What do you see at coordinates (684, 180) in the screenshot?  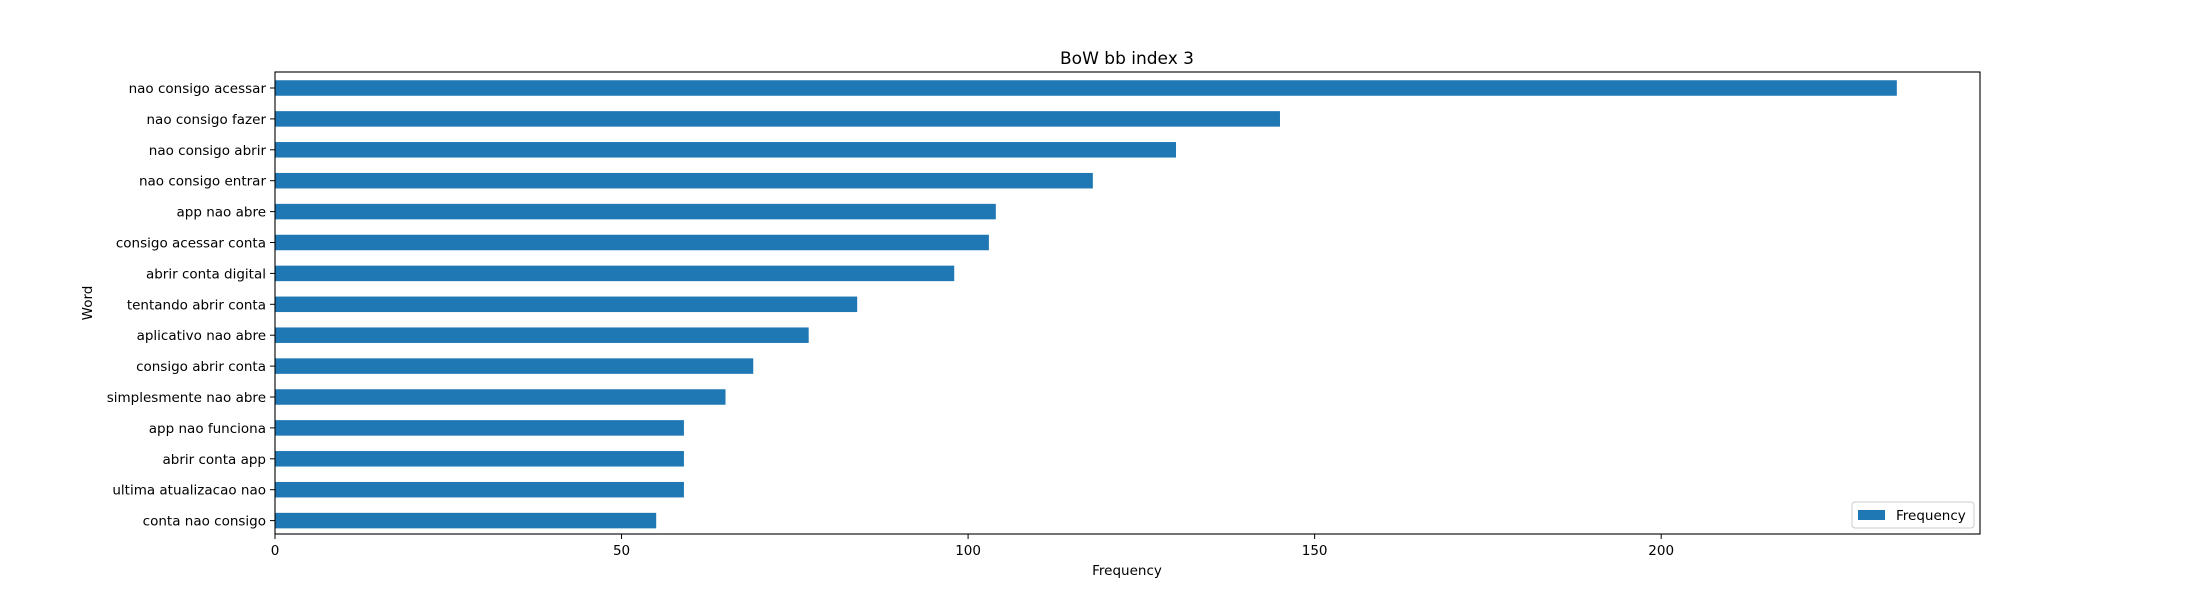 I see `bar-nao-consigo-entrar` at bounding box center [684, 180].